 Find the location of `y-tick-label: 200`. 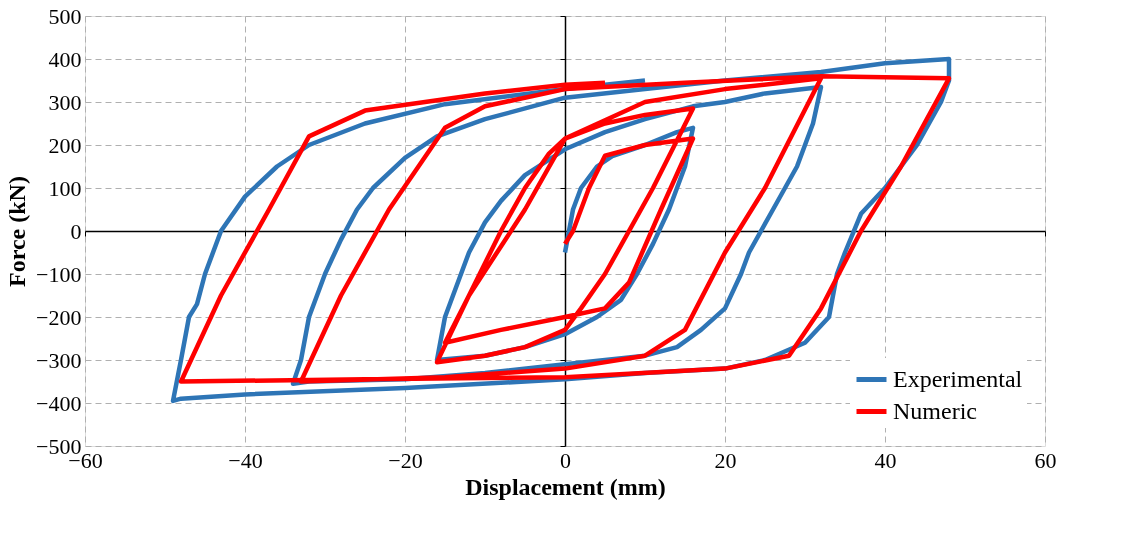

y-tick-label: 200 is located at coordinates (65, 145).